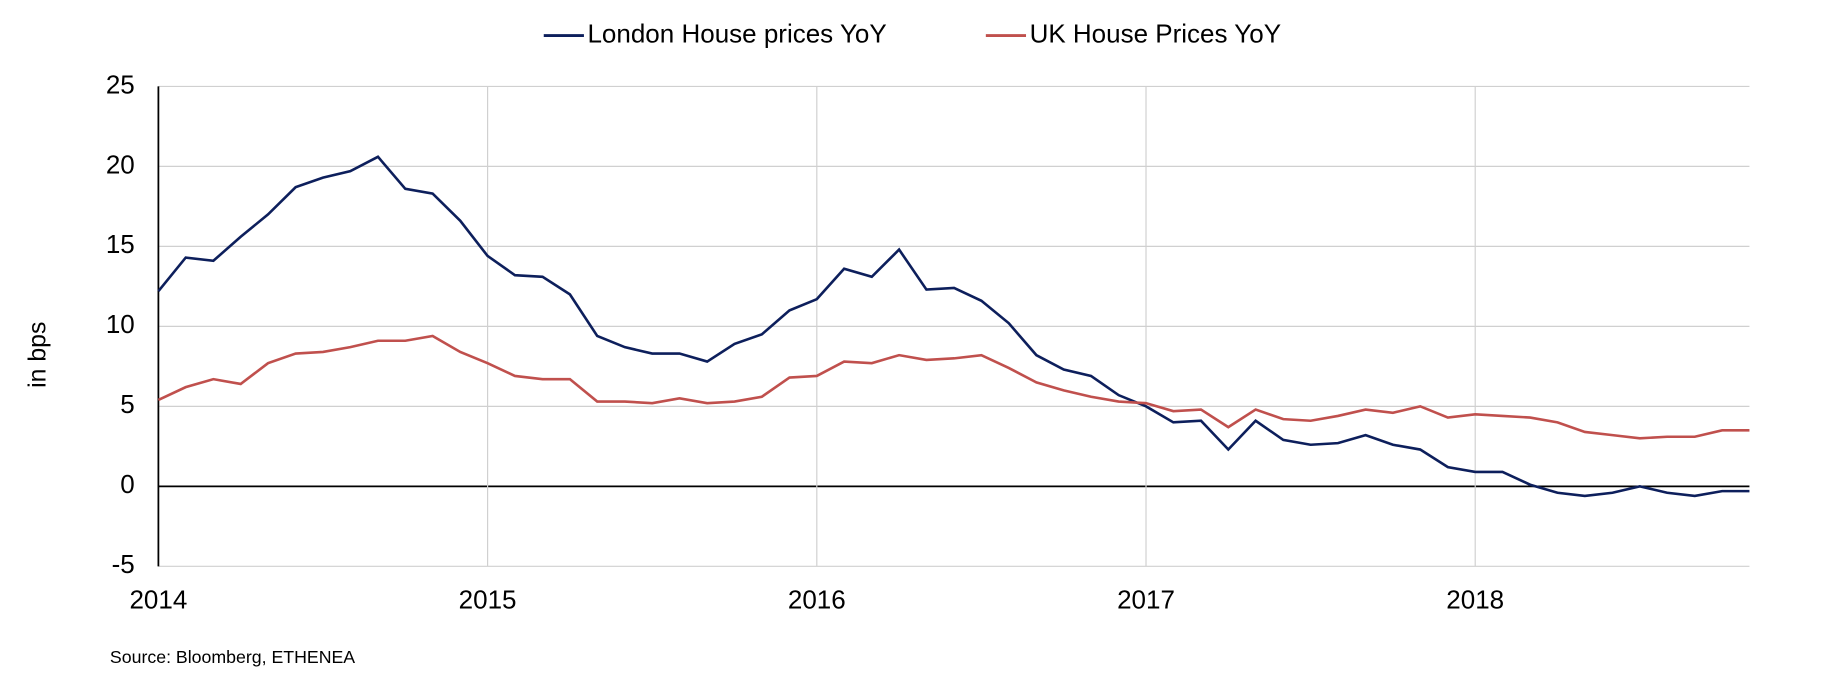 This screenshot has height=674, width=1831. What do you see at coordinates (158, 600) in the screenshot?
I see `x-tick-label: 2014` at bounding box center [158, 600].